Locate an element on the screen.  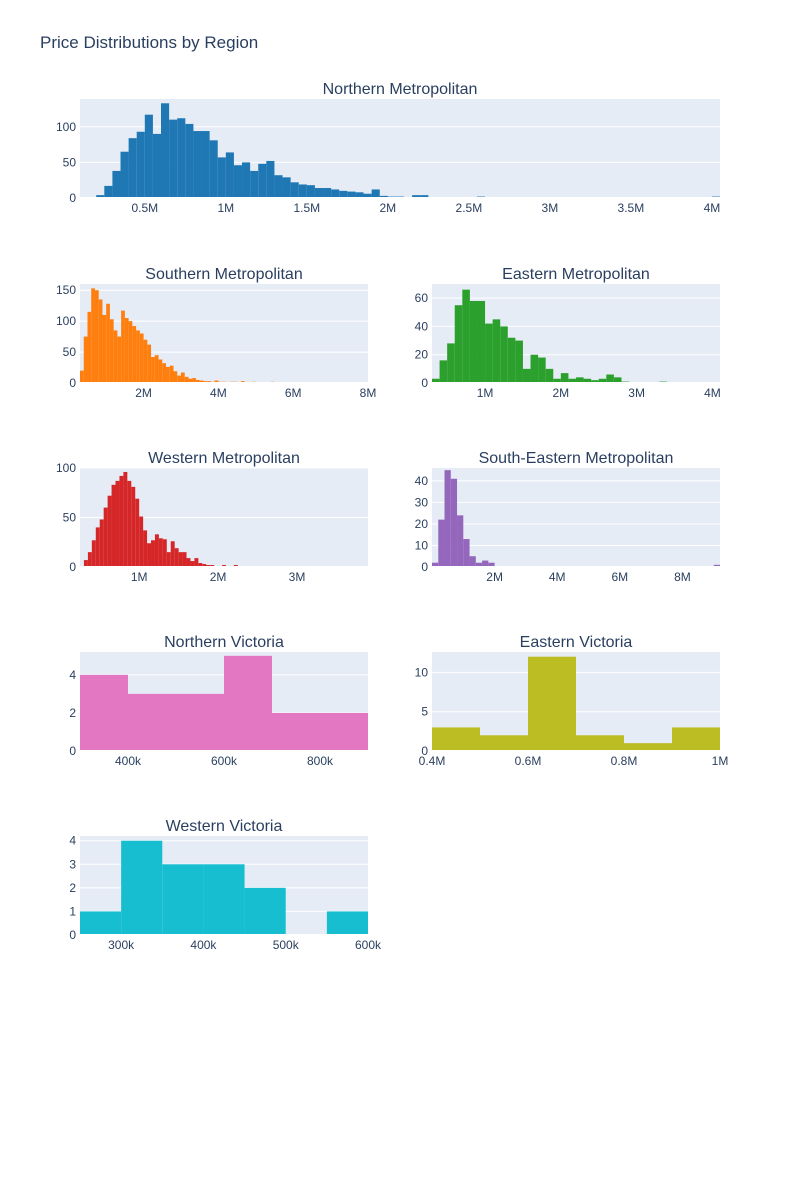
subplot: 0 2 4 400k 600k 800k Northern Victoria is located at coordinates (218, 701).